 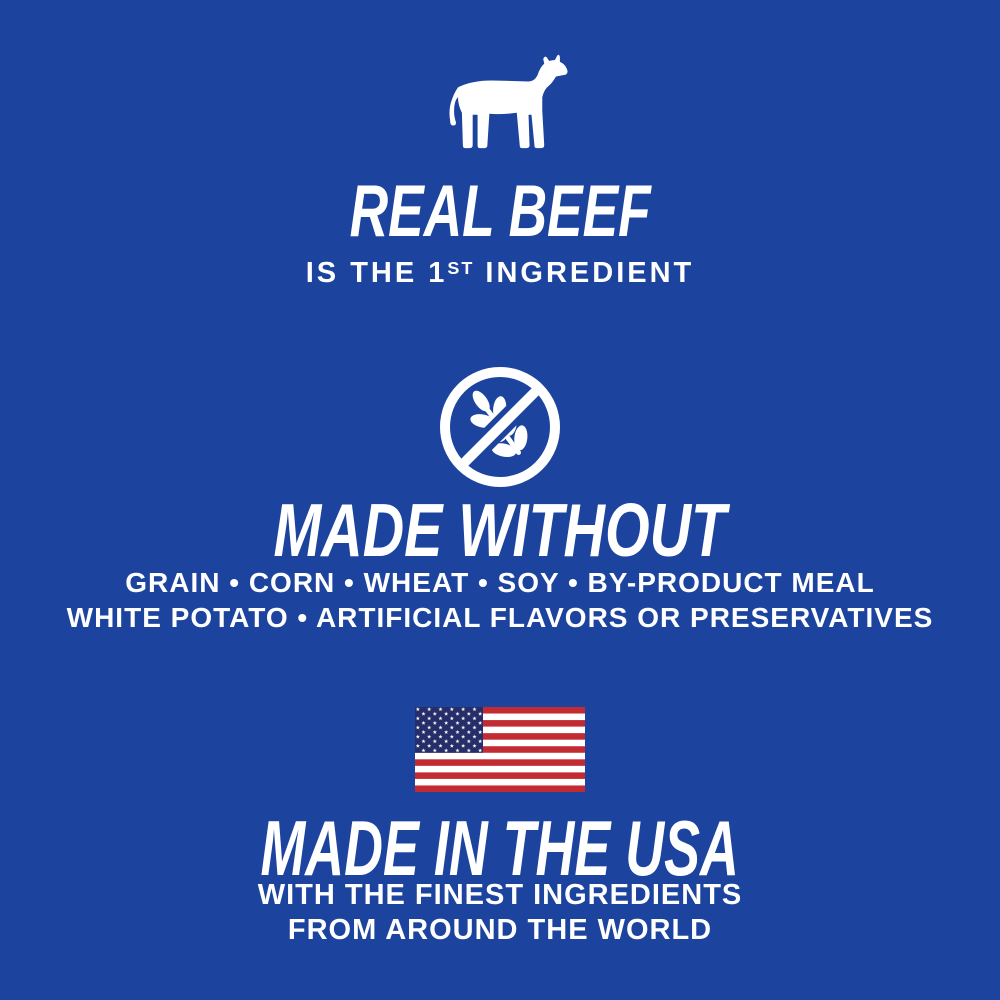 I want to click on made-in-usa-heading: MADE IN THE USA, so click(x=500, y=848).